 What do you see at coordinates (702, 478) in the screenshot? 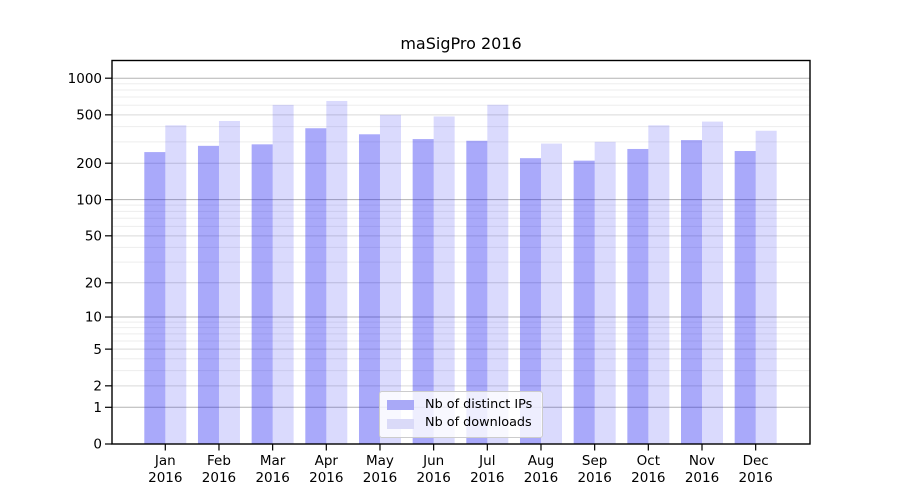
I see `x-tick-sublabel-nov: 2016` at bounding box center [702, 478].